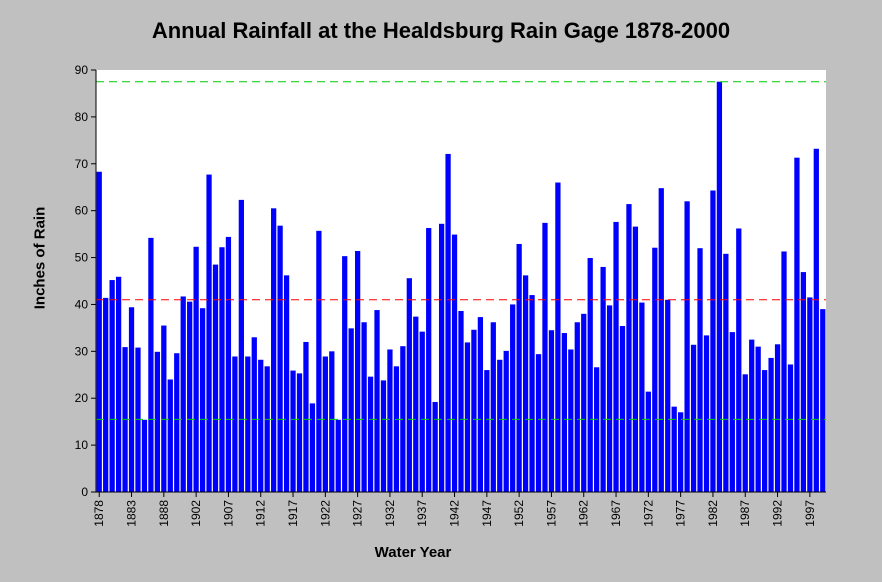 The height and width of the screenshot is (582, 882). What do you see at coordinates (82, 164) in the screenshot?
I see `y-tick-label: 70` at bounding box center [82, 164].